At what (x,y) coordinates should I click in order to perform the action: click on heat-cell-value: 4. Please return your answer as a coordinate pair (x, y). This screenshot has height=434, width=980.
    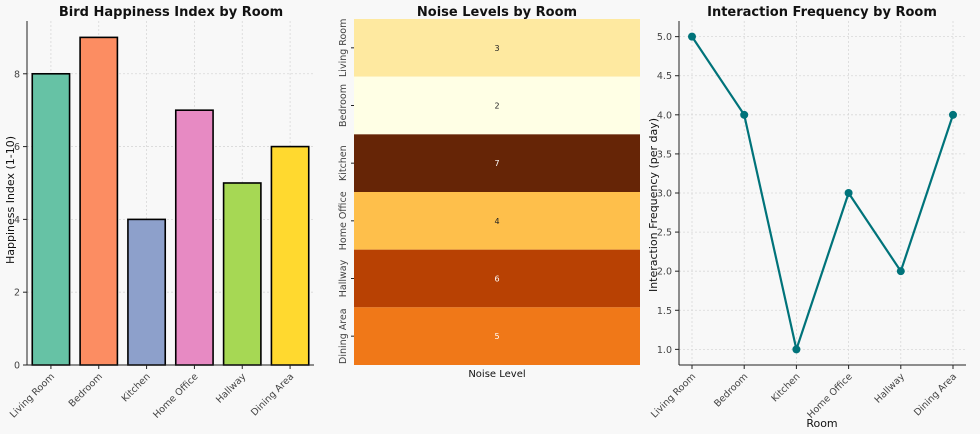
    Looking at the image, I should click on (496, 221).